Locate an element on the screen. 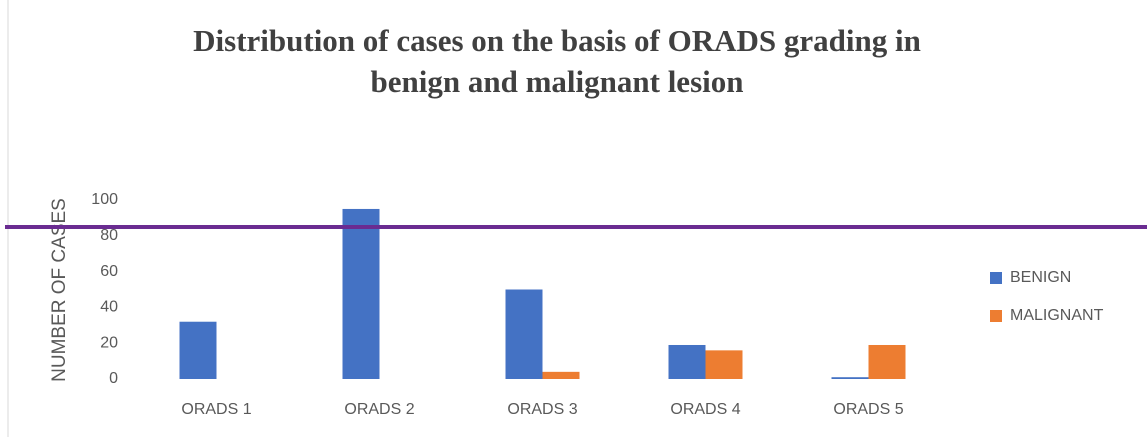 This screenshot has height=437, width=1147. y-tick-label: 80 is located at coordinates (109, 235).